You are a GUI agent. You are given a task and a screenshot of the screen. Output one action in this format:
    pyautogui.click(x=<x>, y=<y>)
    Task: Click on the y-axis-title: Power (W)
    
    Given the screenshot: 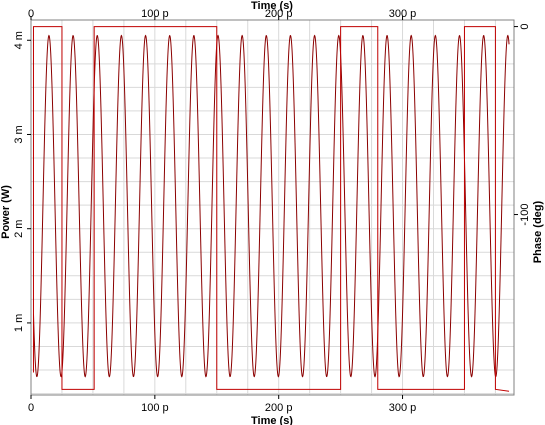 What is the action you would take?
    pyautogui.click(x=6, y=212)
    